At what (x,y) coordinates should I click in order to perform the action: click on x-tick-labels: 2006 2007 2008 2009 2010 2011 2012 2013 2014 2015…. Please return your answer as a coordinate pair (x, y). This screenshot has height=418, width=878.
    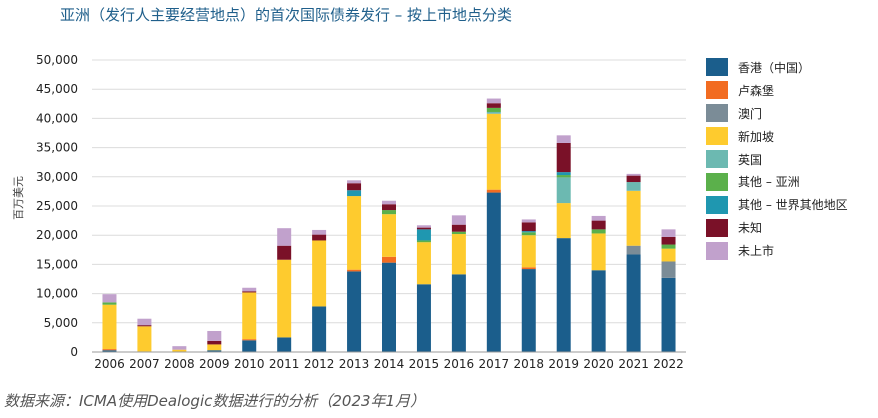
    Looking at the image, I should click on (389, 364).